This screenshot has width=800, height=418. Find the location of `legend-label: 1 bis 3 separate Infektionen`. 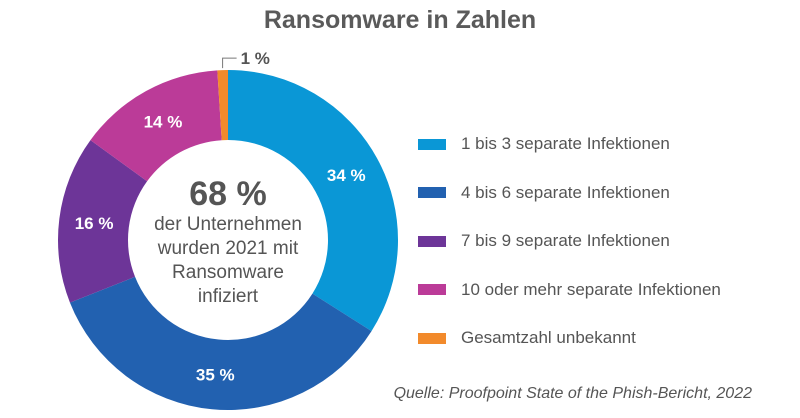

legend-label: 1 bis 3 separate Infektionen is located at coordinates (565, 144).